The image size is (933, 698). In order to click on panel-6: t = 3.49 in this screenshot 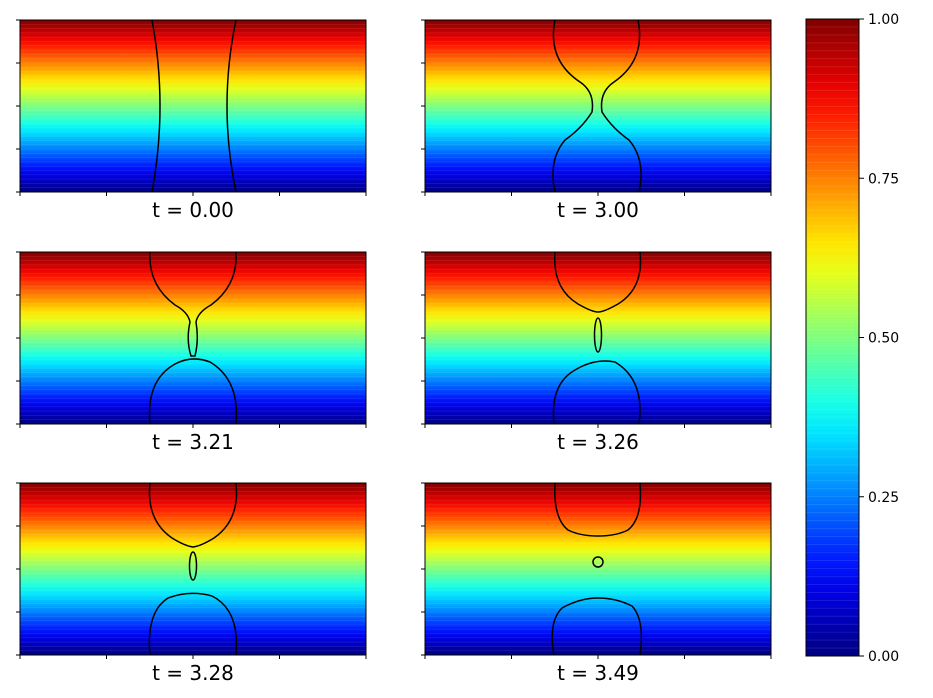, I will do `click(596, 583)`.